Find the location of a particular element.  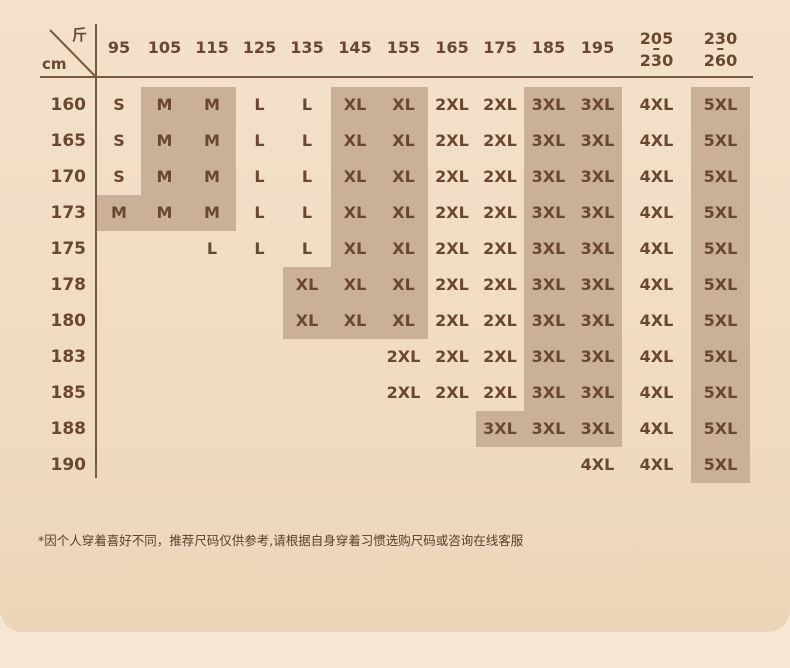

weight-header: 230 260 is located at coordinates (720, 50).